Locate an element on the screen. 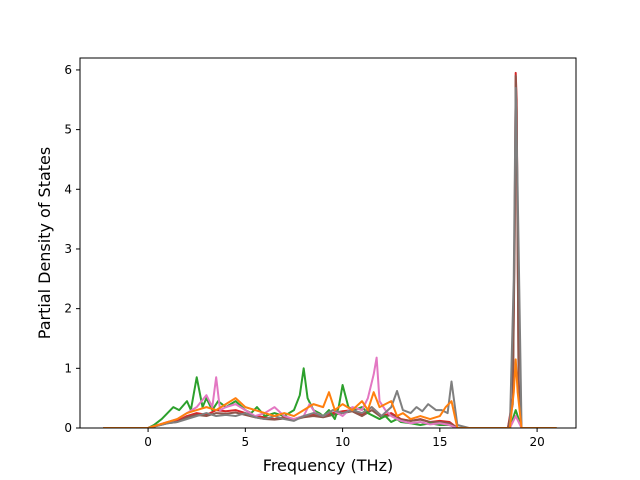 The image size is (640, 480). y-tick-label: 2 is located at coordinates (68, 309).